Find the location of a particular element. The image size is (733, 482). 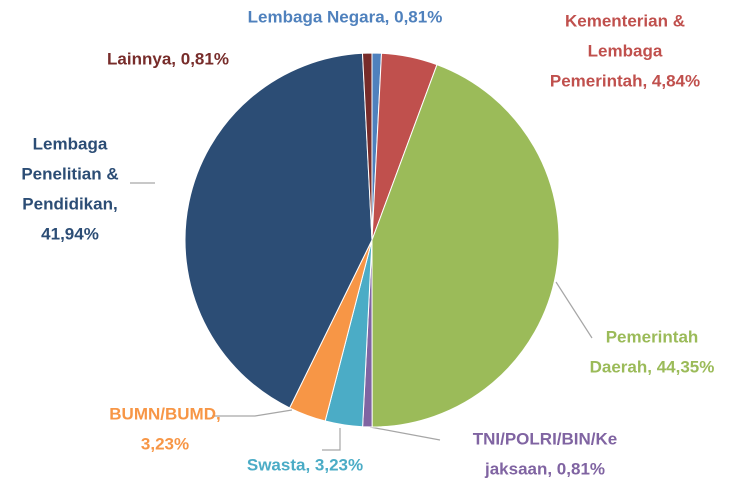

data-label: BUMN/BUMD, is located at coordinates (164, 413).